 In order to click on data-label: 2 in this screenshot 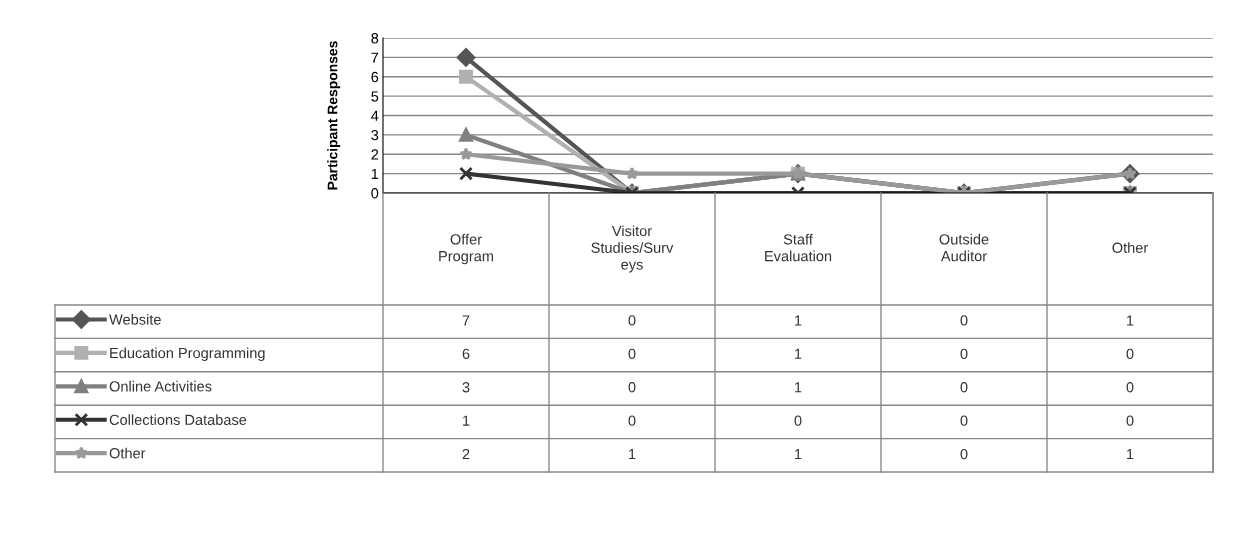, I will do `click(466, 454)`.